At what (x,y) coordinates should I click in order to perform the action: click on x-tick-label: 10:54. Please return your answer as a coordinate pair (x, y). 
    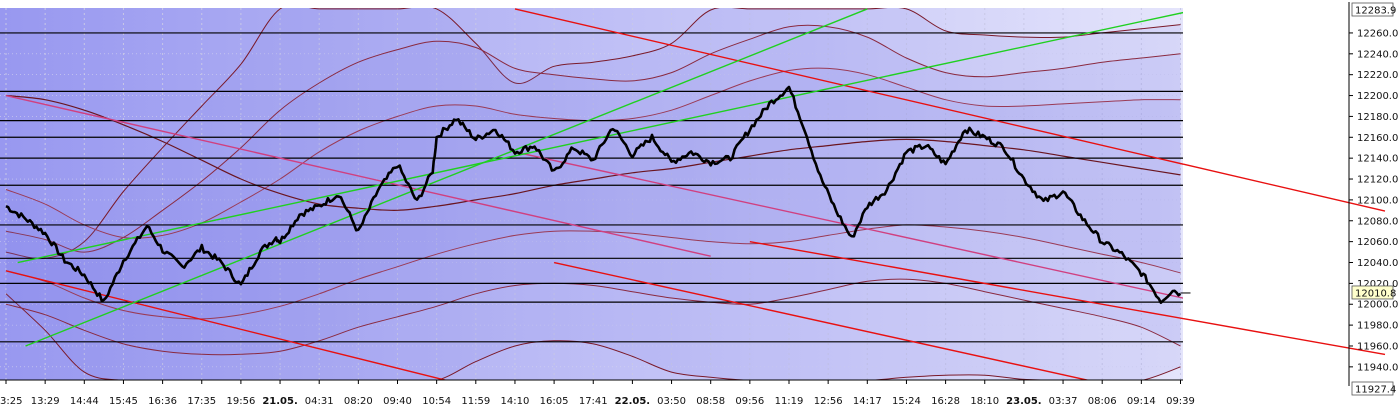
    Looking at the image, I should click on (436, 401).